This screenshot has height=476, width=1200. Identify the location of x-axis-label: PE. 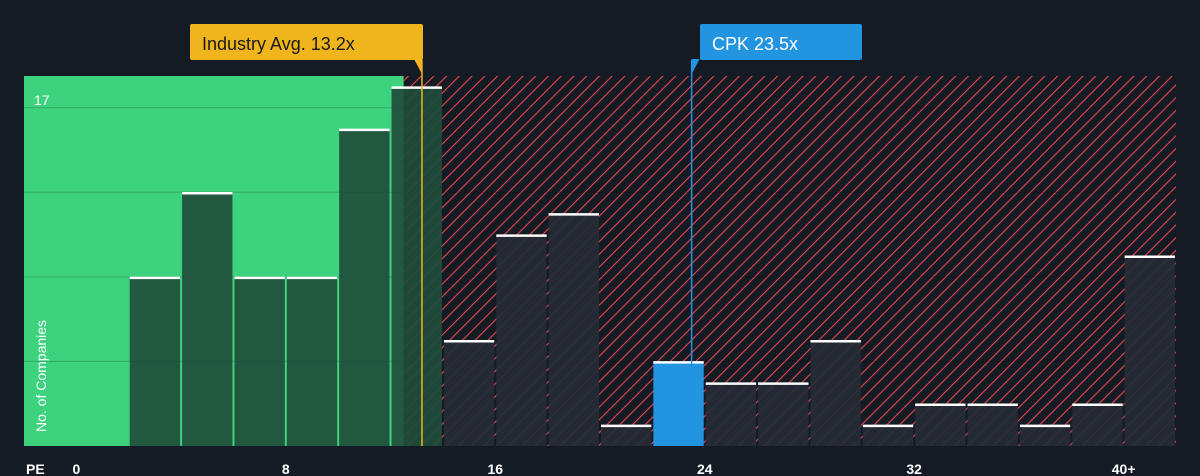
(35, 468).